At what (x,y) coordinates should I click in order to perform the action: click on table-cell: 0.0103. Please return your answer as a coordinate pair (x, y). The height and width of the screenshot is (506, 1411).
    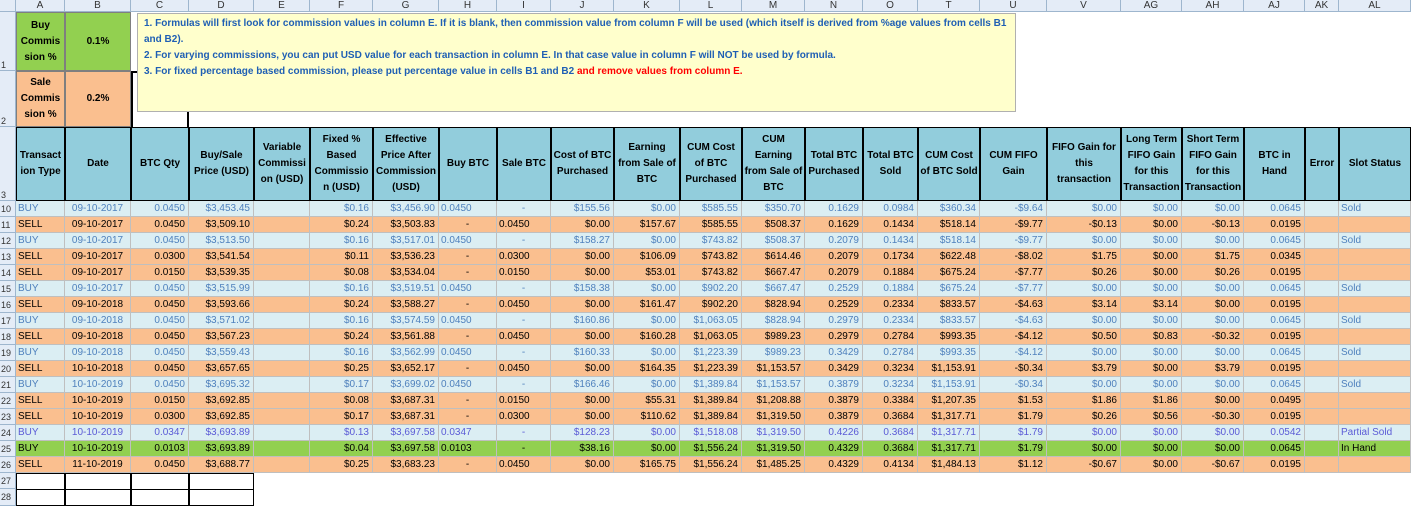
    Looking at the image, I should click on (160, 449).